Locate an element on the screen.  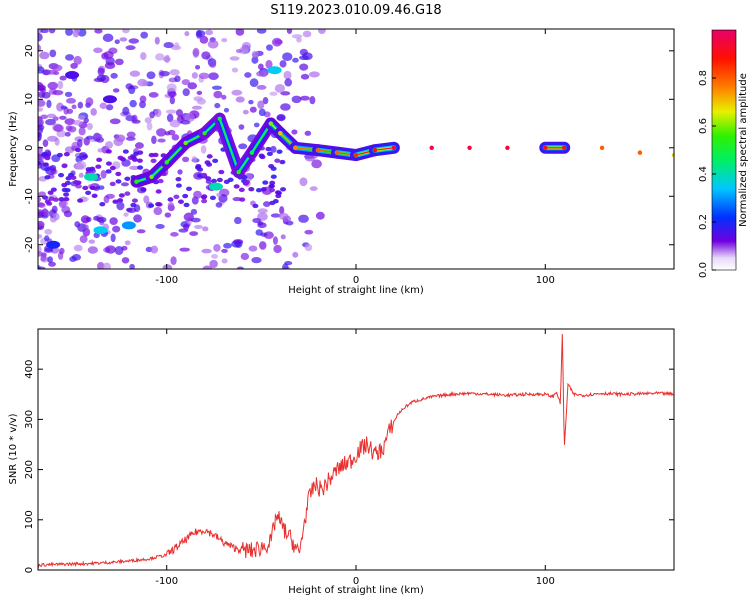
x-tick-label: -100 is located at coordinates (166, 280).